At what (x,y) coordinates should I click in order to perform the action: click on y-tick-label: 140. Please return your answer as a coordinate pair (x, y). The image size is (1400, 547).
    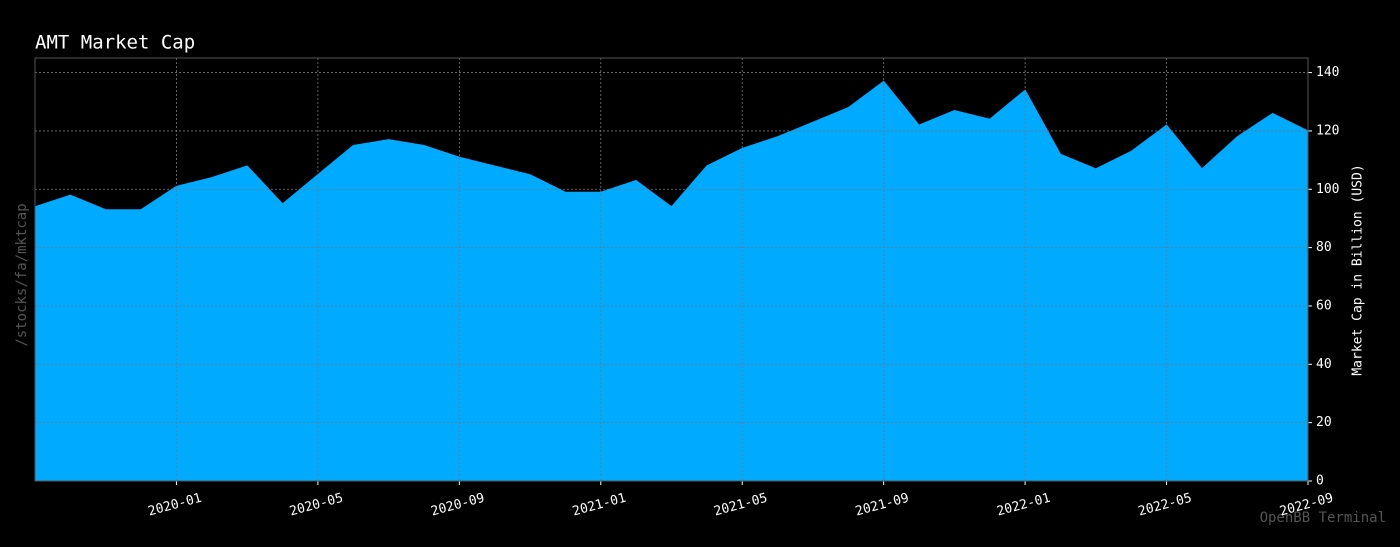
    Looking at the image, I should click on (1327, 72).